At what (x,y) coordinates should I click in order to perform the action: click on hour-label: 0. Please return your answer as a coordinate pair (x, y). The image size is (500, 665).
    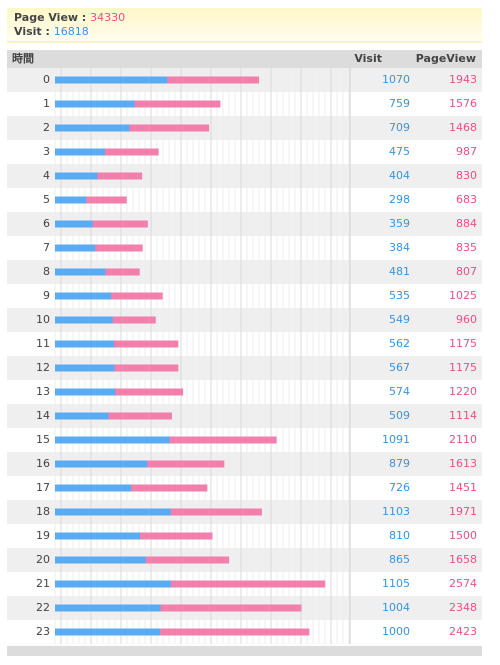
    Looking at the image, I should click on (46, 79).